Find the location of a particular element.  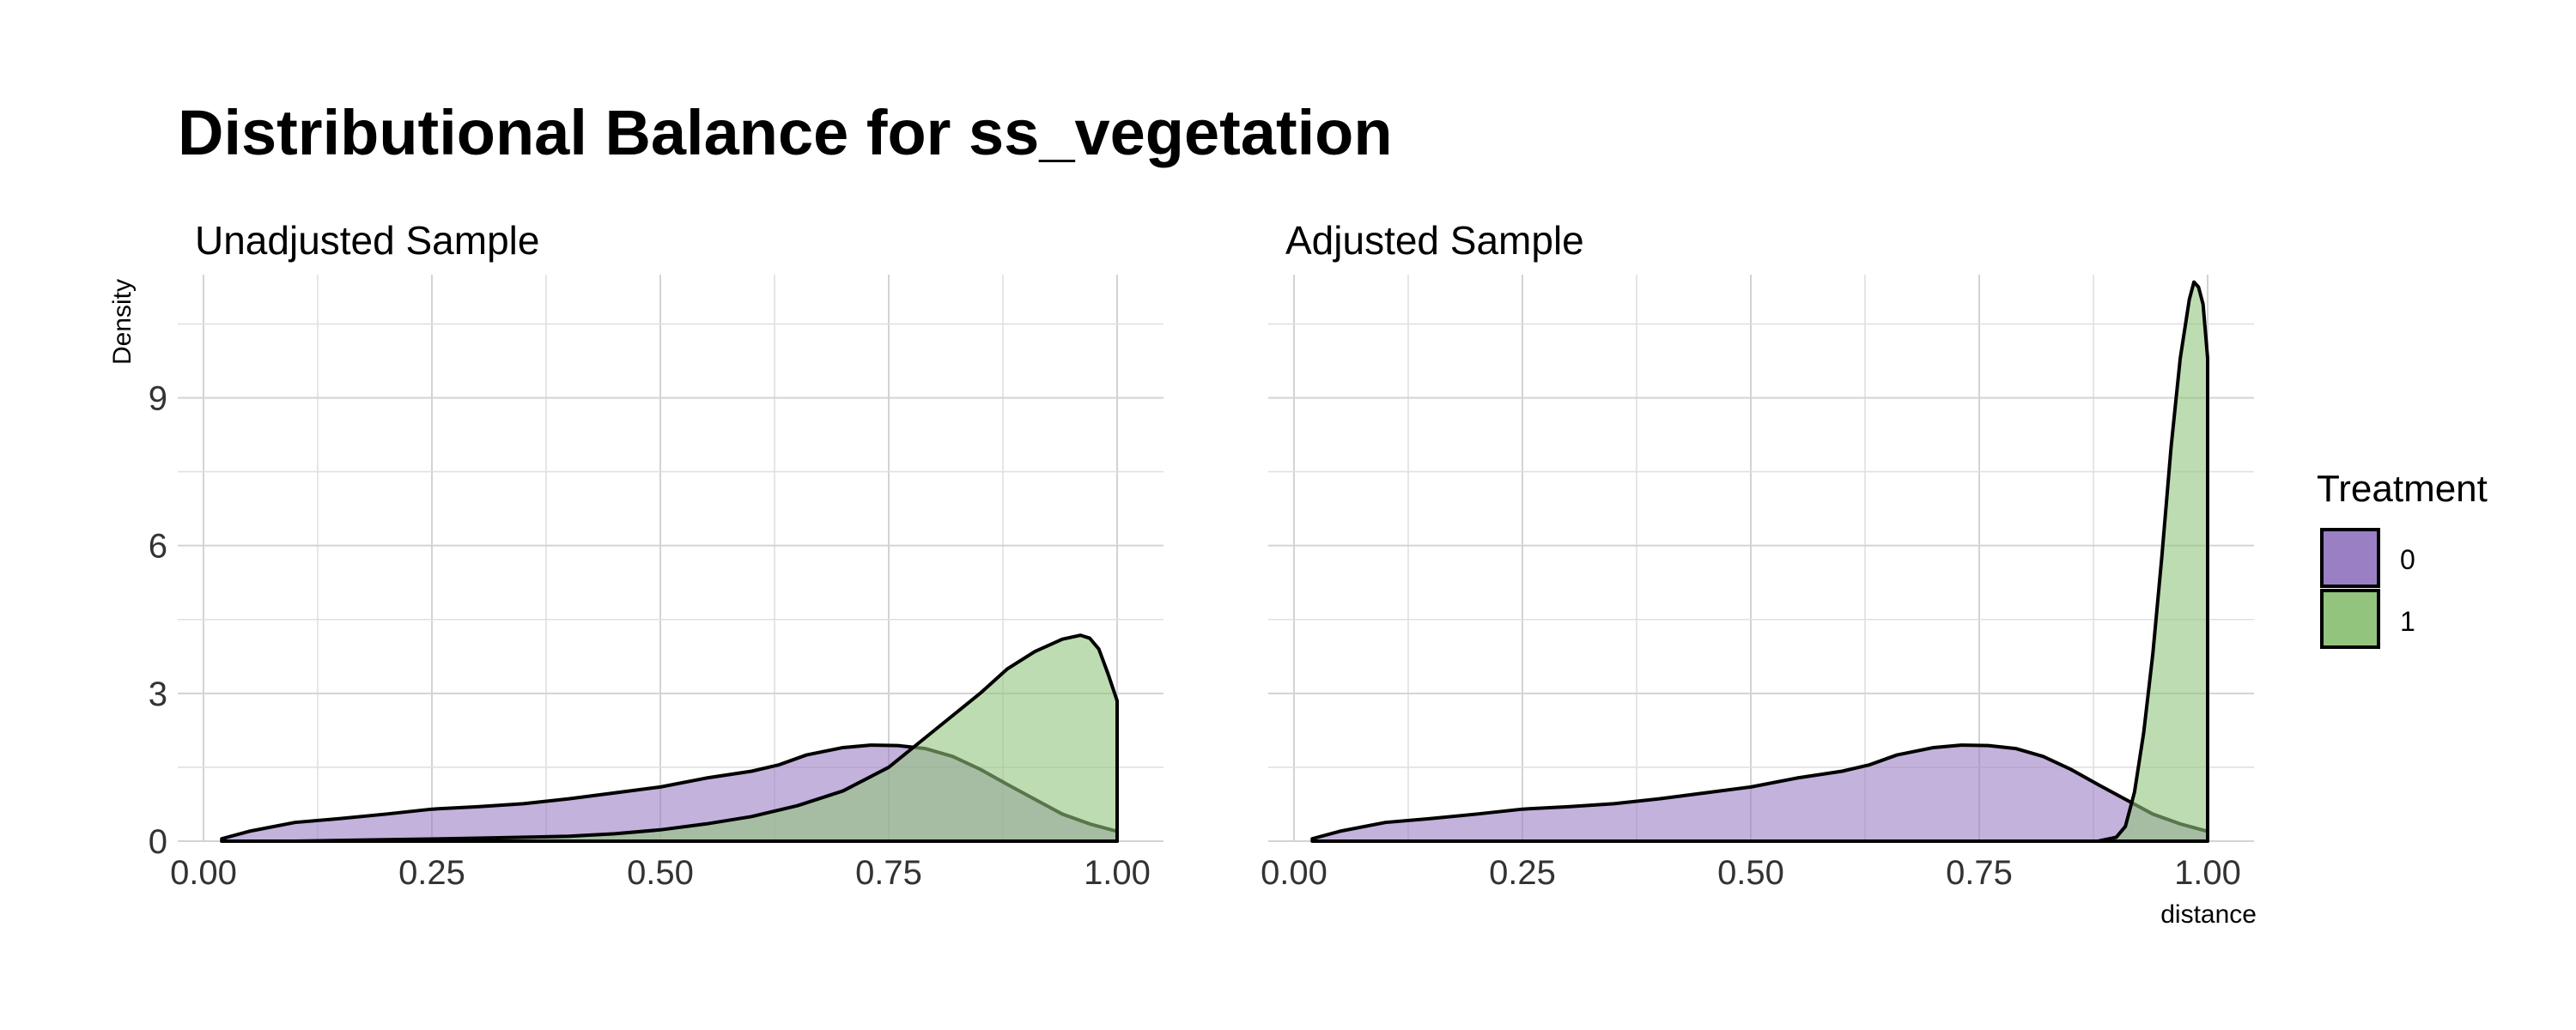

density-areas-unadjusted is located at coordinates (669, 738).